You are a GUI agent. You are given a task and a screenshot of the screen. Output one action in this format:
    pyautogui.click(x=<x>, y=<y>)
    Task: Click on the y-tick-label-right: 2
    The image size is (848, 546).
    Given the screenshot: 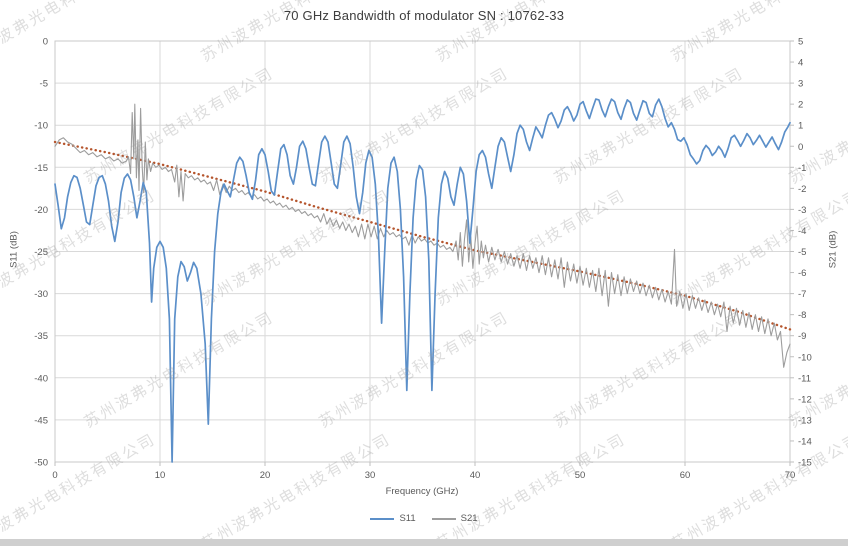 What is the action you would take?
    pyautogui.click(x=800, y=105)
    